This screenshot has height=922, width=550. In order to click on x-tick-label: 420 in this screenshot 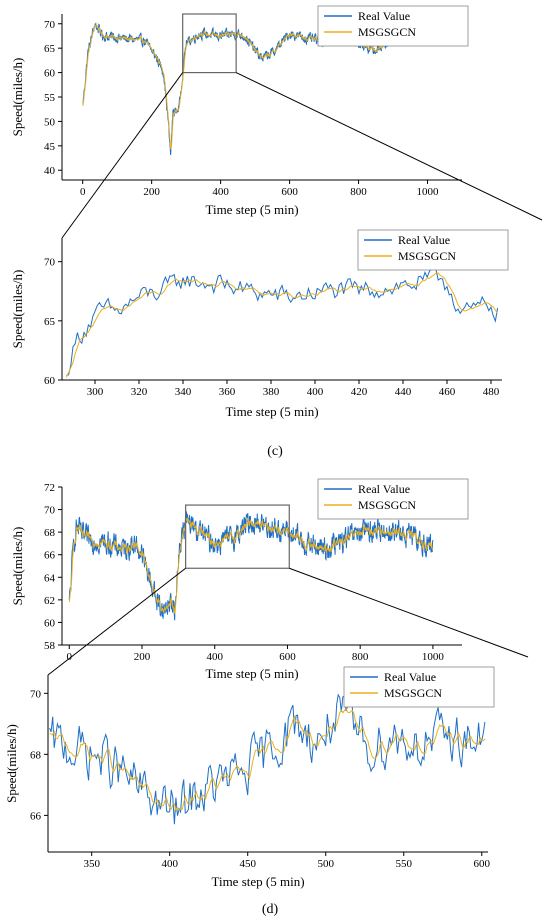, I will do `click(359, 392)`.